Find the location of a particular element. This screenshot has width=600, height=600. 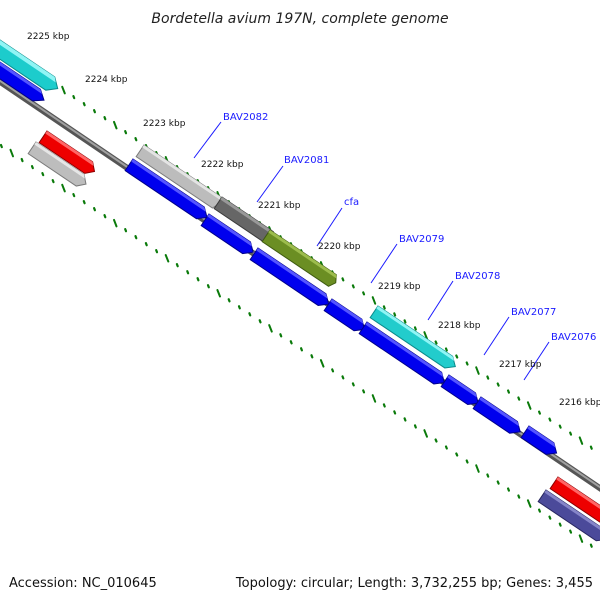

gene-label-bav2076: BAV2076 is located at coordinates (573, 337).